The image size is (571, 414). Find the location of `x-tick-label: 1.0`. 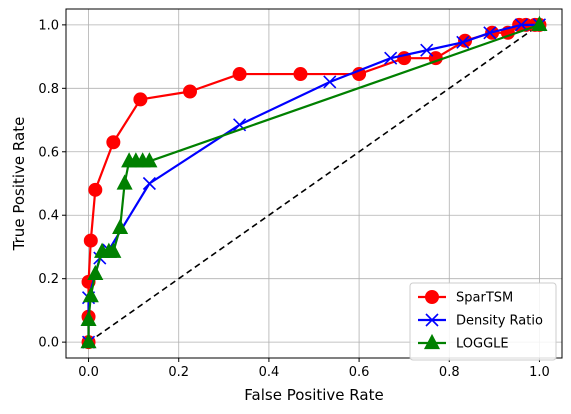

x-tick-label: 1.0 is located at coordinates (539, 372).